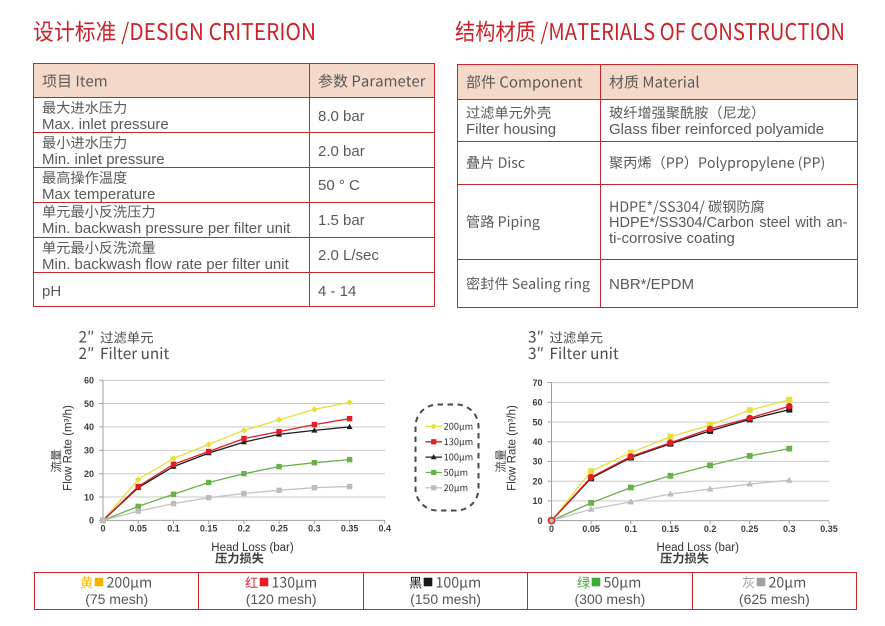 Image resolution: width=885 pixels, height=626 pixels. Describe the element at coordinates (385, 529) in the screenshot. I see `svg-text: 0.4` at that location.